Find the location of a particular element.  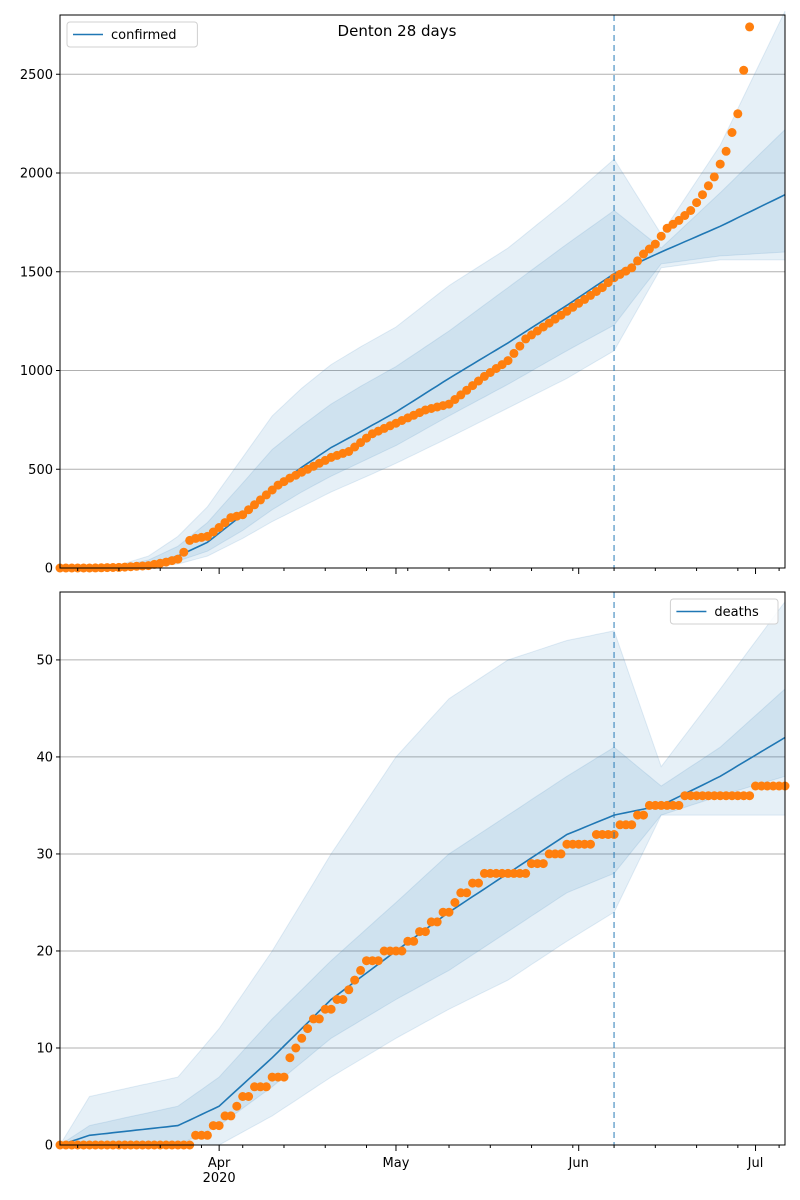

x-tick-label: May is located at coordinates (396, 1163).